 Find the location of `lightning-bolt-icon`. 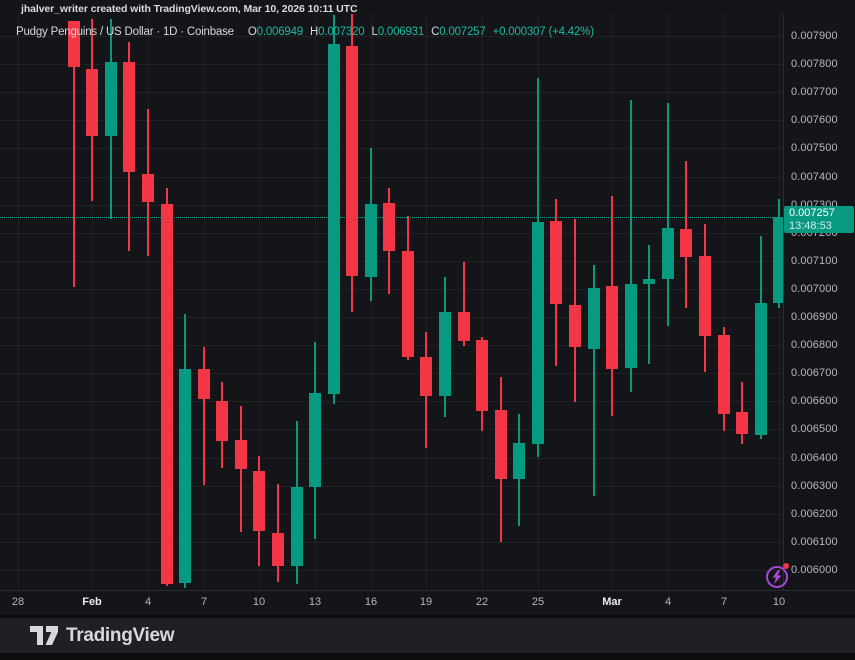

lightning-bolt-icon is located at coordinates (777, 577).